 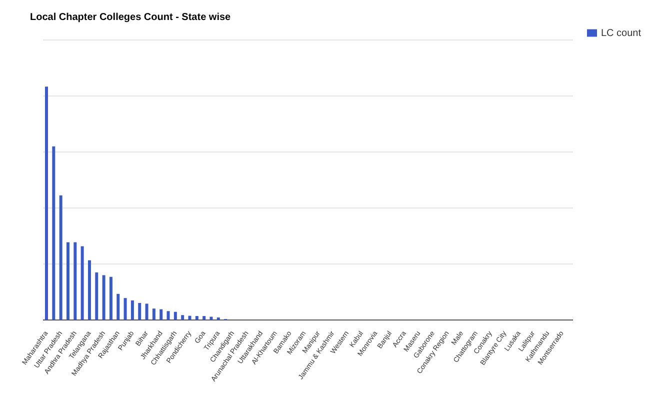 What do you see at coordinates (621, 33) in the screenshot?
I see `legend-label: LC count` at bounding box center [621, 33].